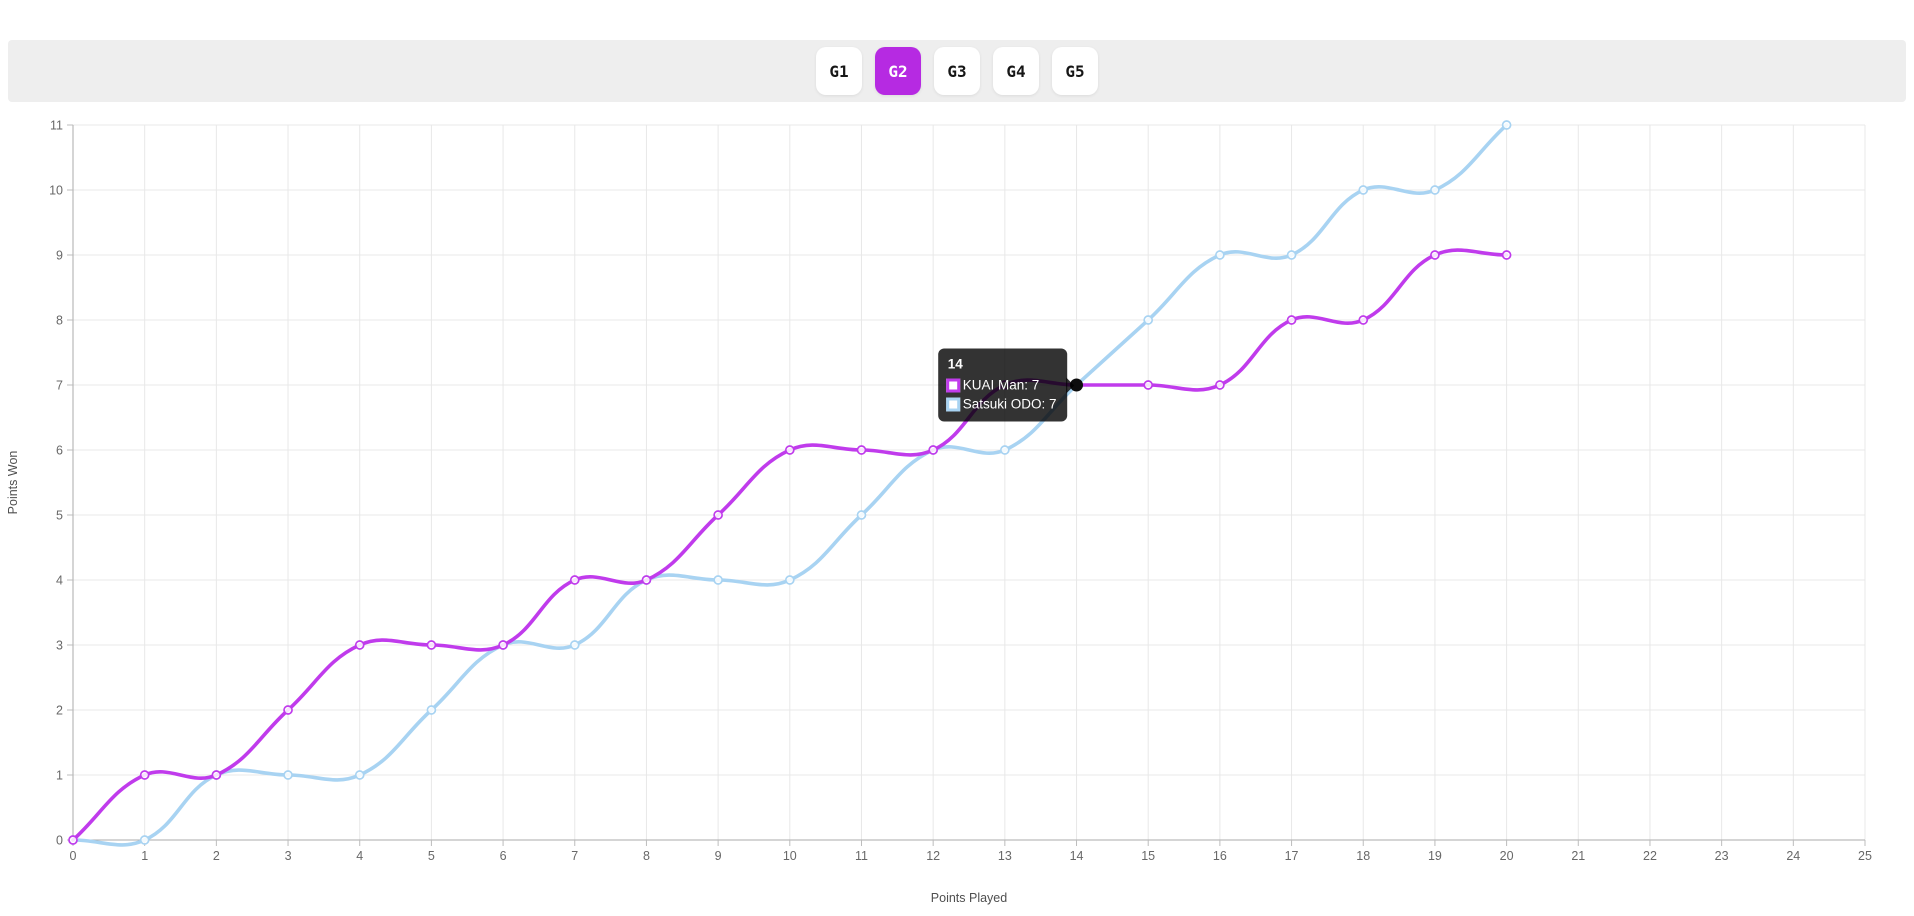 The image size is (1914, 916). Describe the element at coordinates (574, 856) in the screenshot. I see `x-tick-label: 7` at that location.